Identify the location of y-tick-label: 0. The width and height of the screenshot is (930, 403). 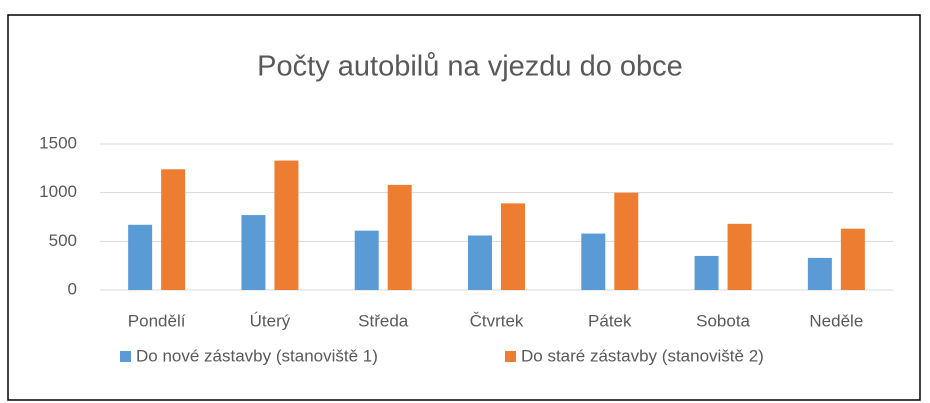
(72, 288).